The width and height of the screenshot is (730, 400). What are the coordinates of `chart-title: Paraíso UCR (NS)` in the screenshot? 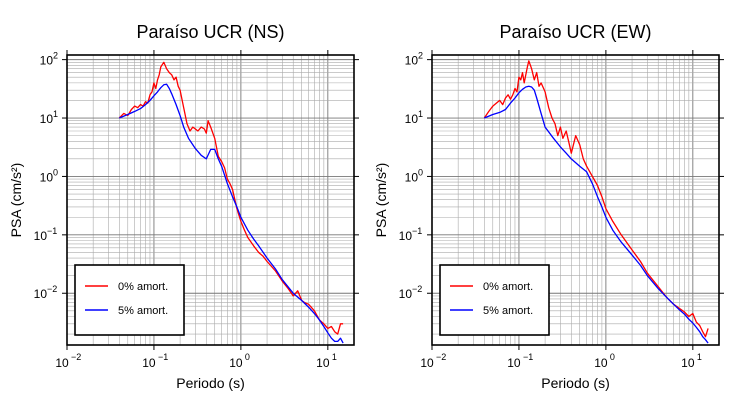 It's located at (210, 32).